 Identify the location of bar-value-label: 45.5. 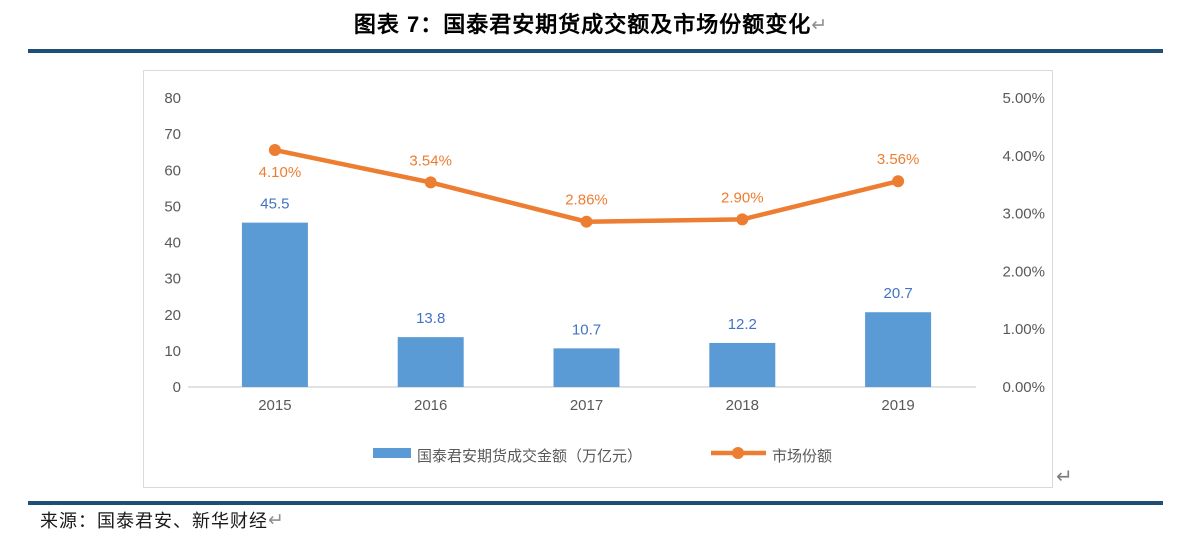
(274, 204).